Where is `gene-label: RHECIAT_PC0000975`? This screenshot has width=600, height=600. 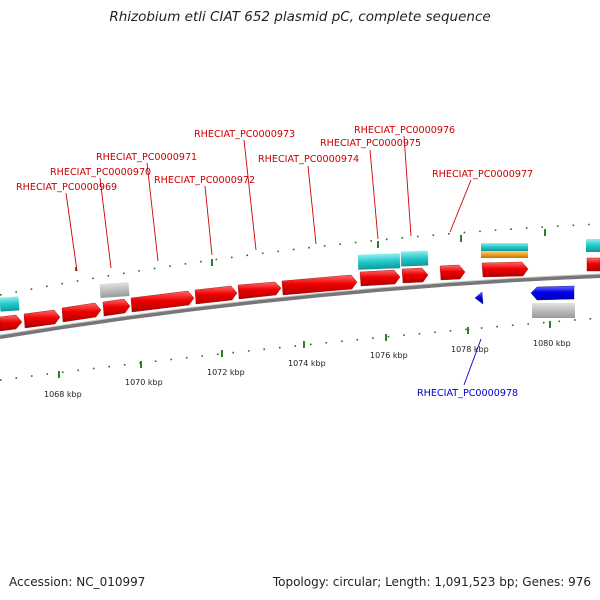
gene-label: RHECIAT_PC0000975 is located at coordinates (370, 143).